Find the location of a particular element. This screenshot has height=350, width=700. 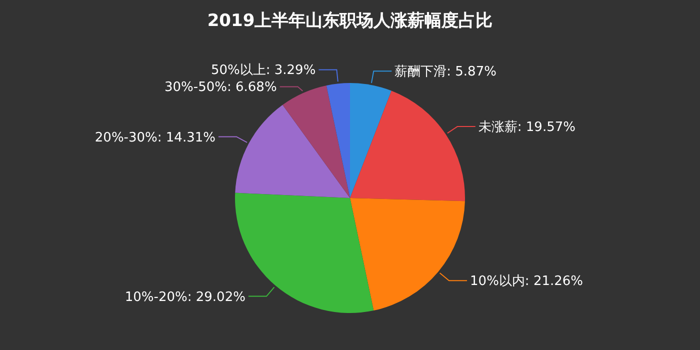

slice-label: 未涨薪: 19.57% is located at coordinates (527, 128).